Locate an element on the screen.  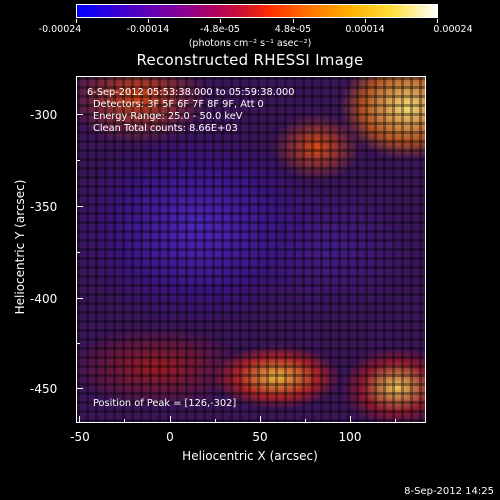
colorbar is located at coordinates (257, 11).